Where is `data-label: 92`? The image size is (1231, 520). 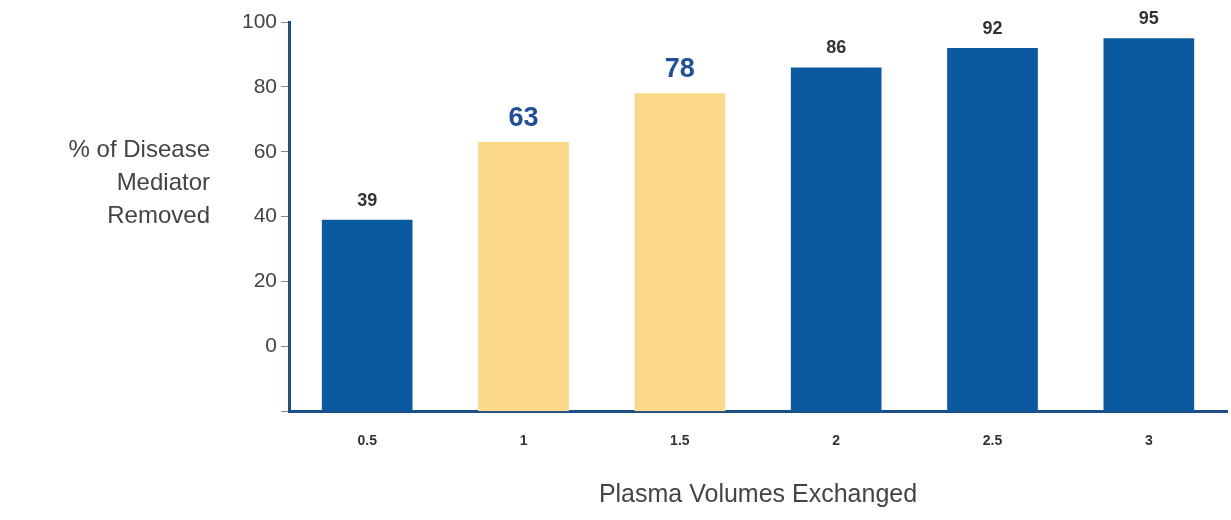 data-label: 92 is located at coordinates (992, 27).